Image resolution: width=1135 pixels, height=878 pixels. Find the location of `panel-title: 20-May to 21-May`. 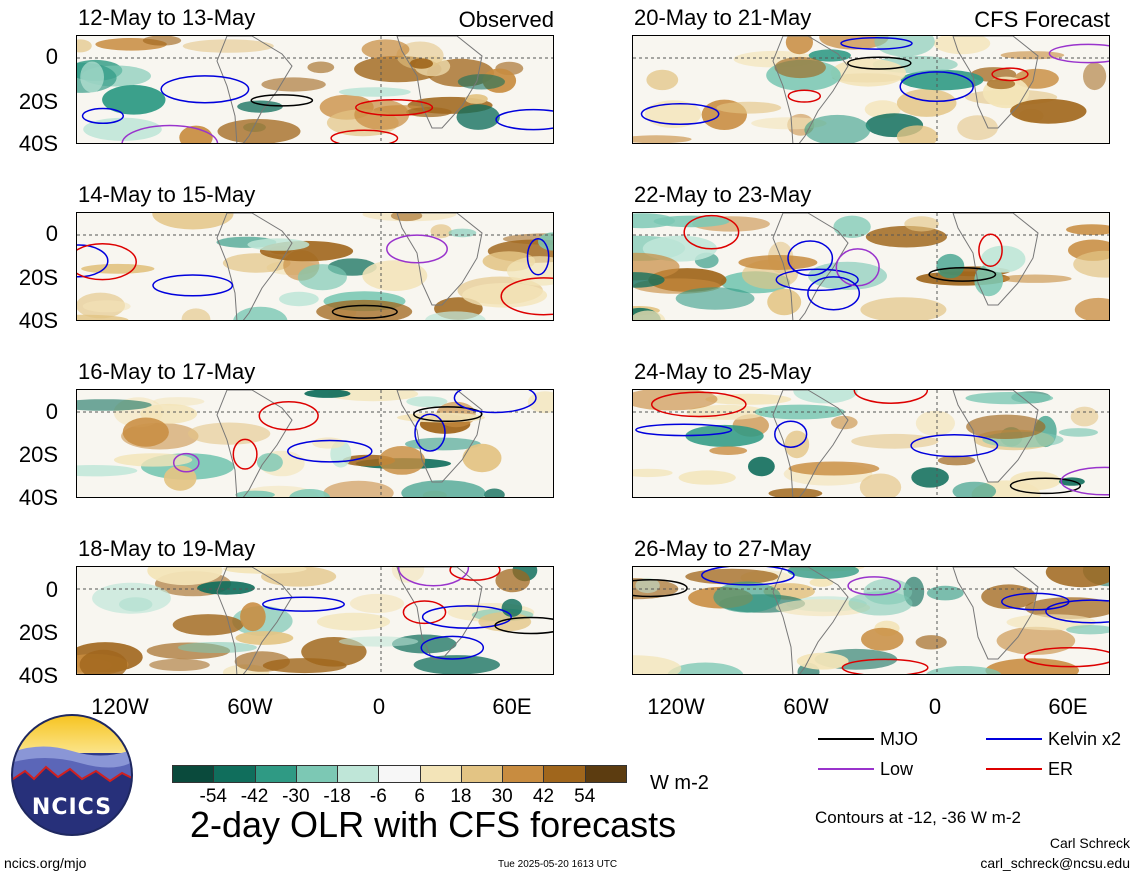

panel-title: 20-May to 21-May is located at coordinates (723, 17).